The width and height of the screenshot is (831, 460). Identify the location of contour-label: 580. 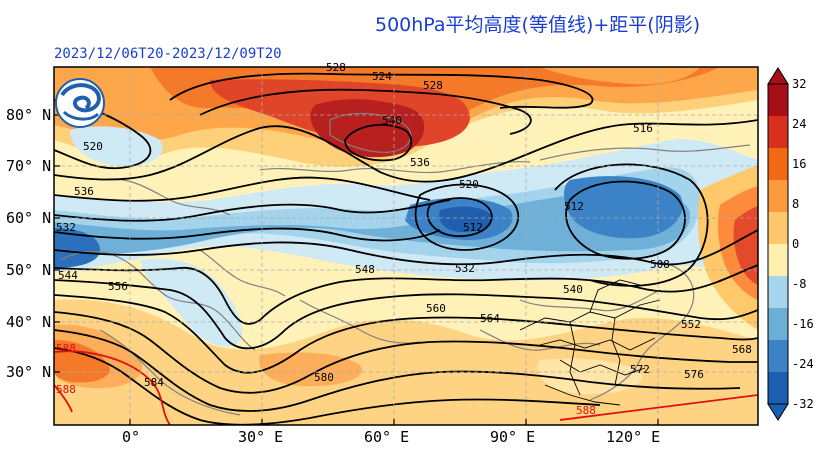
(324, 377).